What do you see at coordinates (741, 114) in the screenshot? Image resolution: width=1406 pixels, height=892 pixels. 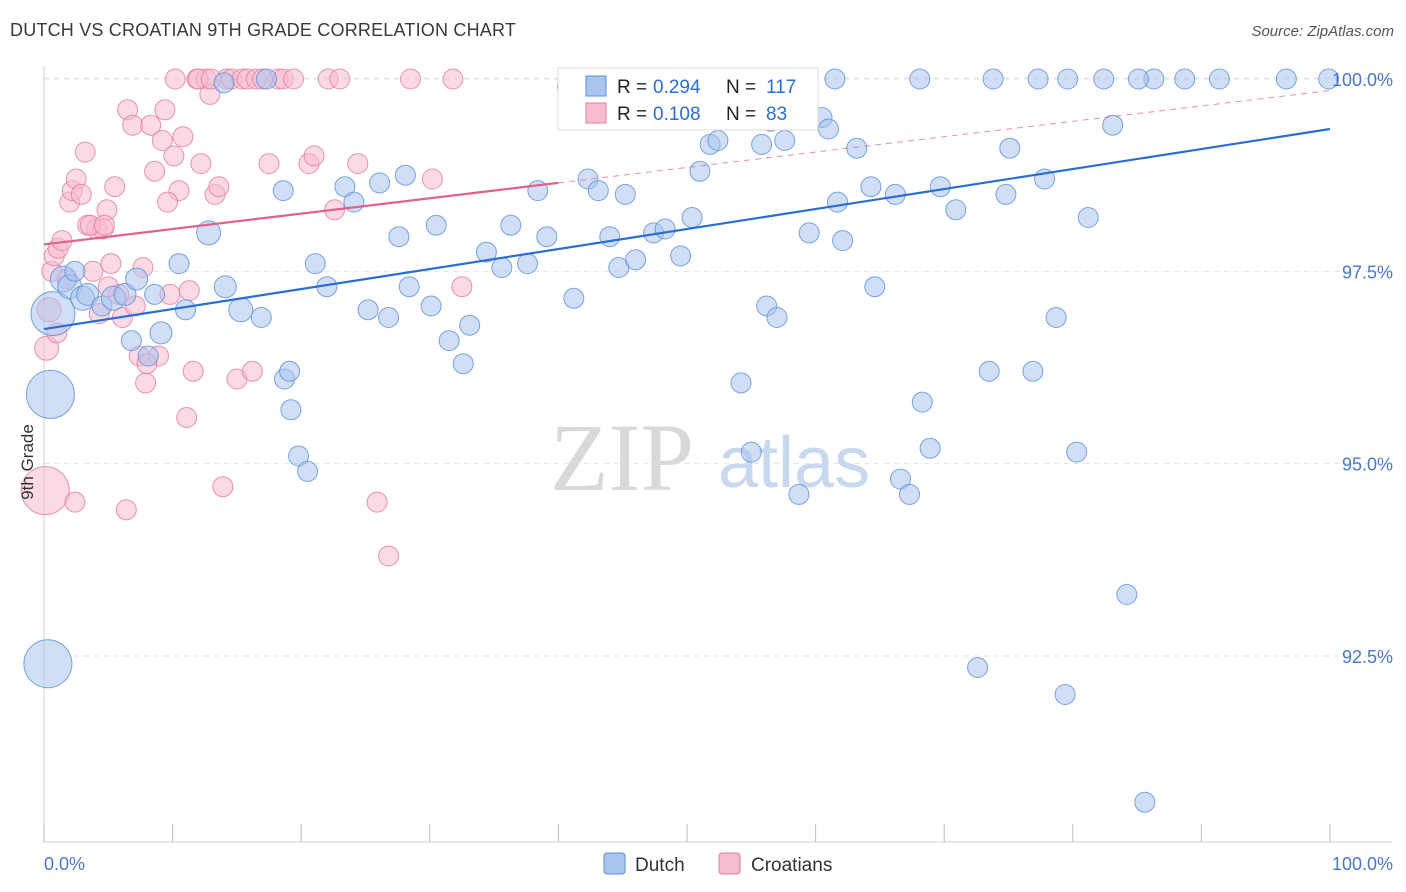 I see `croatian-n-label: N =` at bounding box center [741, 114].